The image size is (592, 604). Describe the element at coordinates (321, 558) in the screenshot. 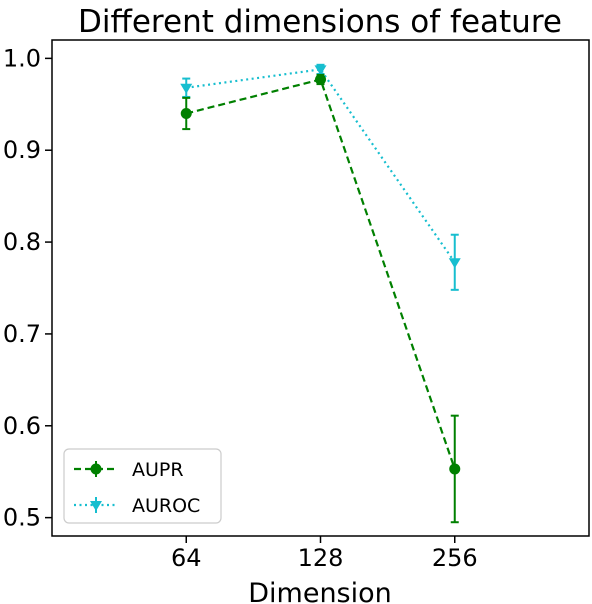

I see `x-tick-label: 128` at that location.